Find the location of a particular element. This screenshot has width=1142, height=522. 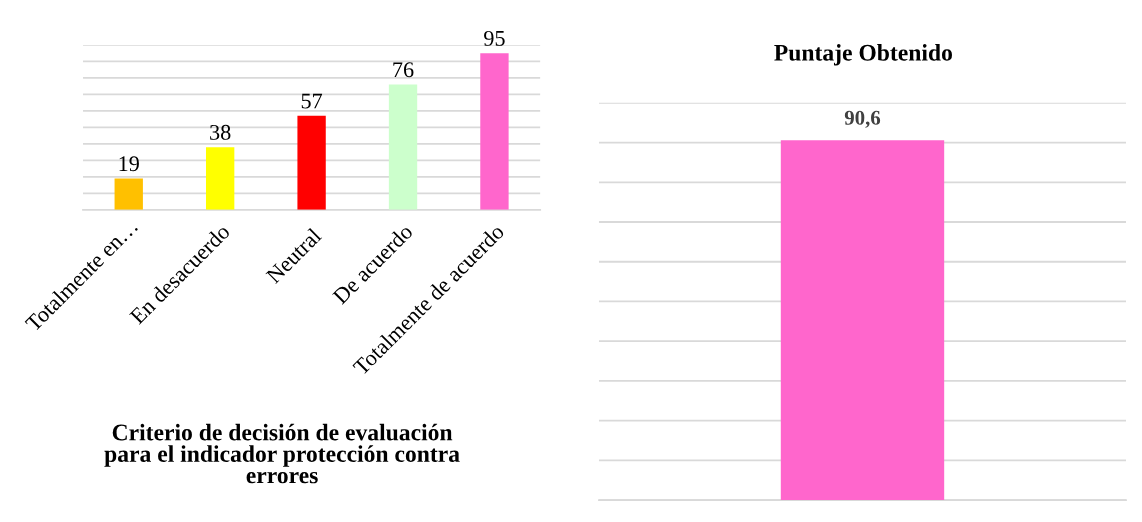

data-label: 90,6 is located at coordinates (862, 119).